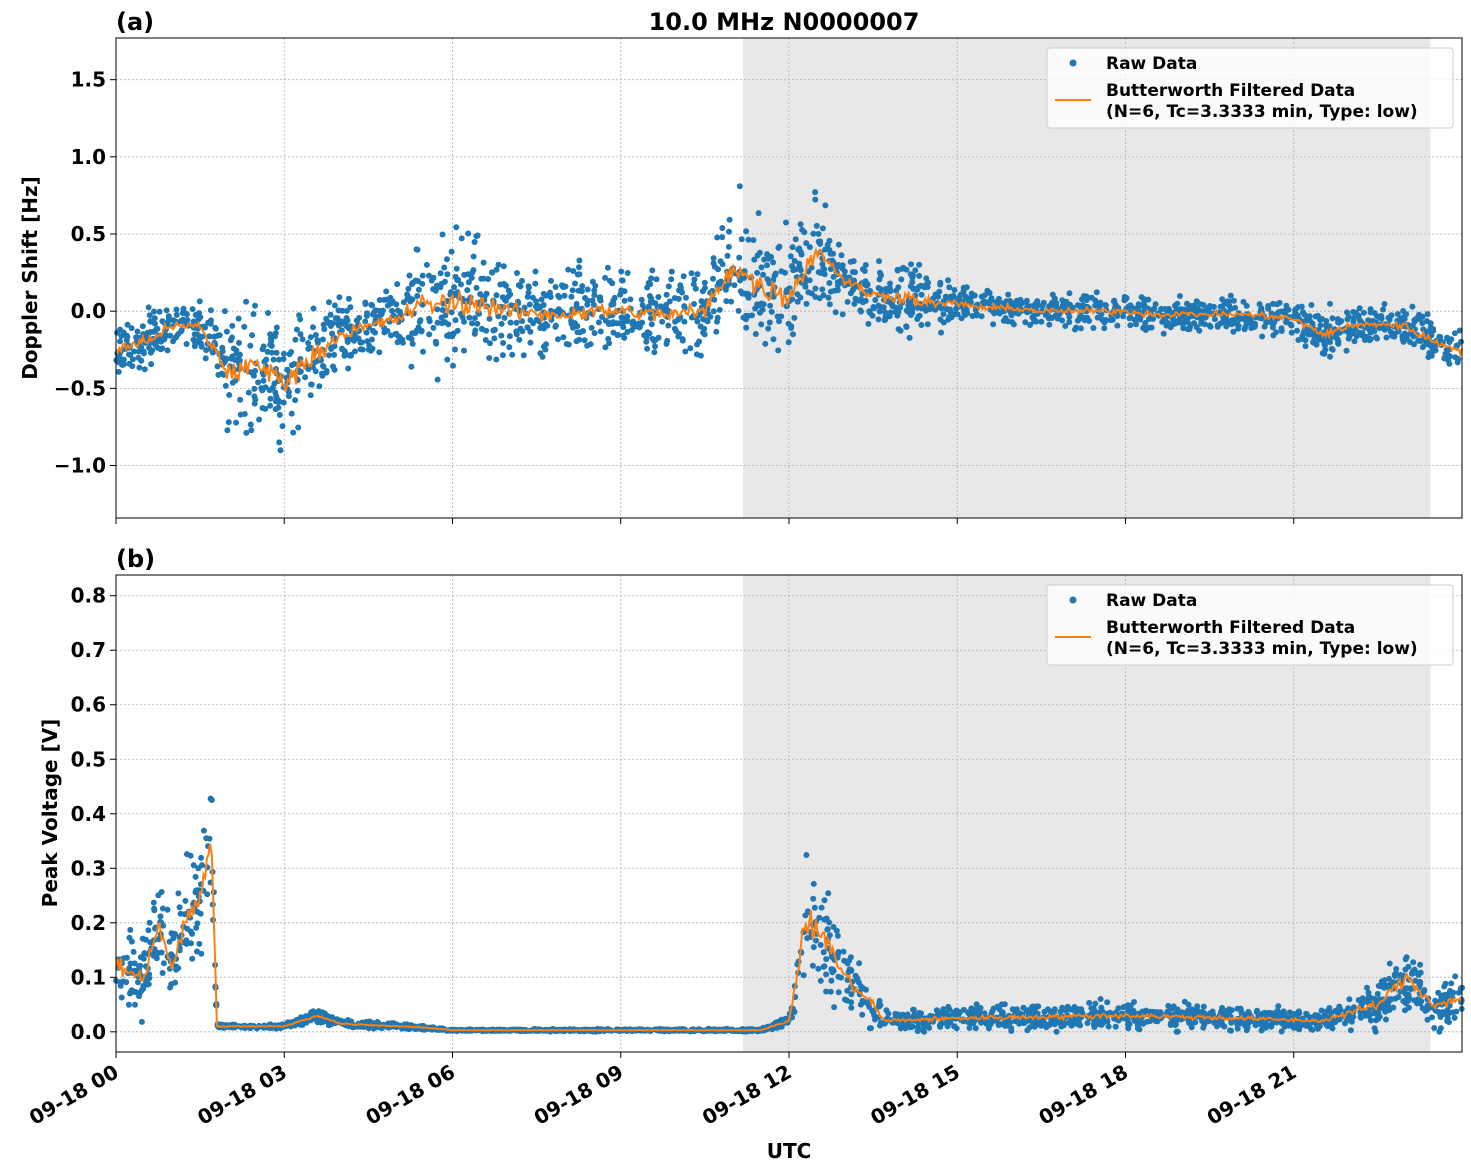  Describe the element at coordinates (88, 977) in the screenshot. I see `y-tick-label: 0.1` at that location.